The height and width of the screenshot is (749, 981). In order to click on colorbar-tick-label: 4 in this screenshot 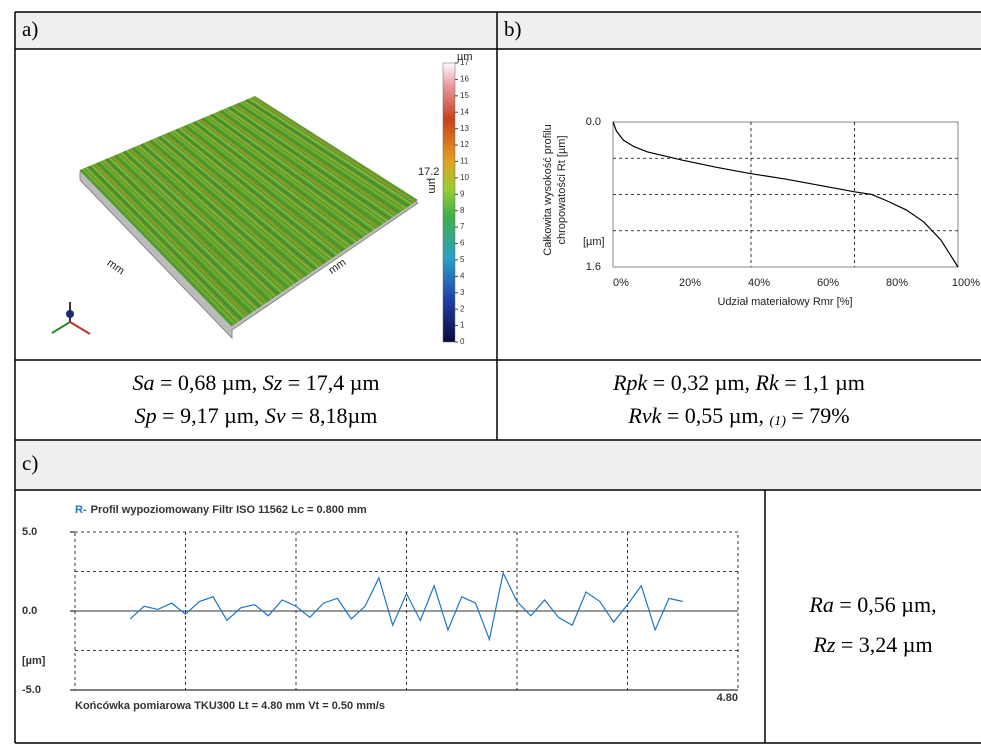, I will do `click(462, 275)`.